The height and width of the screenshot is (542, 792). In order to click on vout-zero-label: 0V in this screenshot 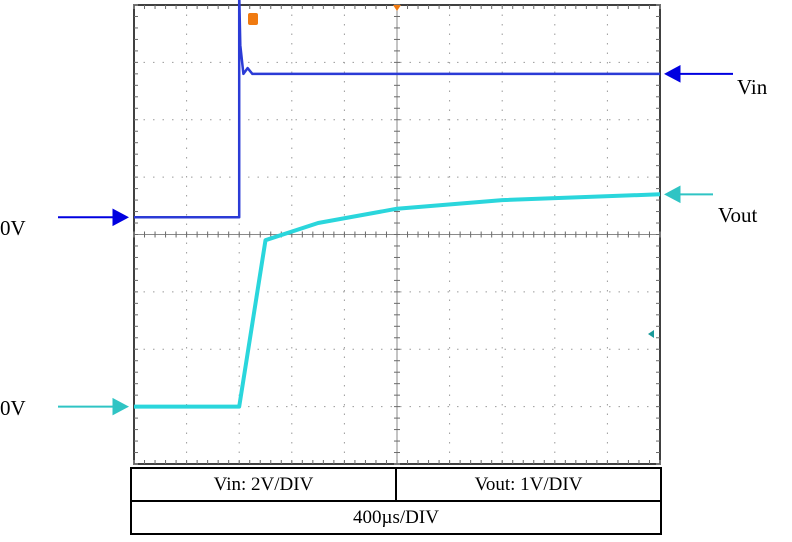, I will do `click(13, 408)`.